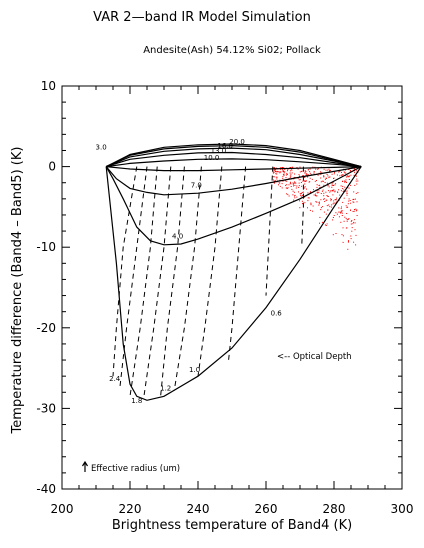 This screenshot has height=548, width=424. Describe the element at coordinates (46, 489) in the screenshot. I see `y-tick-label: -40` at that location.